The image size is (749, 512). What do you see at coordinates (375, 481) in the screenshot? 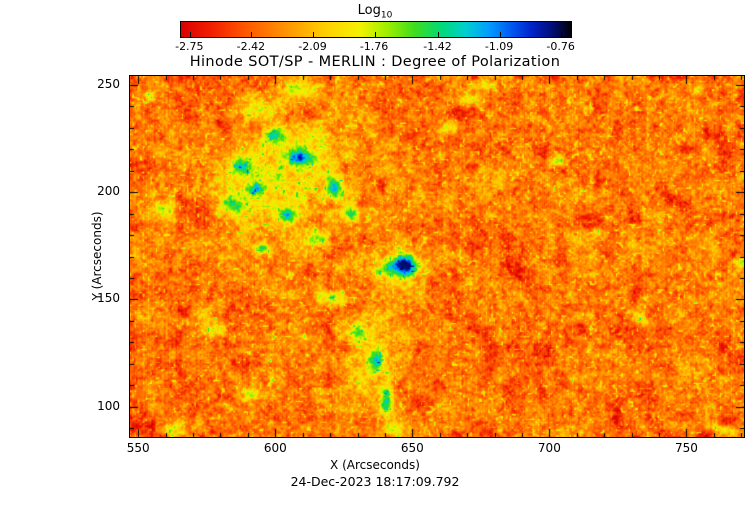
I see `timestamp-caption: 24-Dec-2023 18:17:09.792` at bounding box center [375, 481].